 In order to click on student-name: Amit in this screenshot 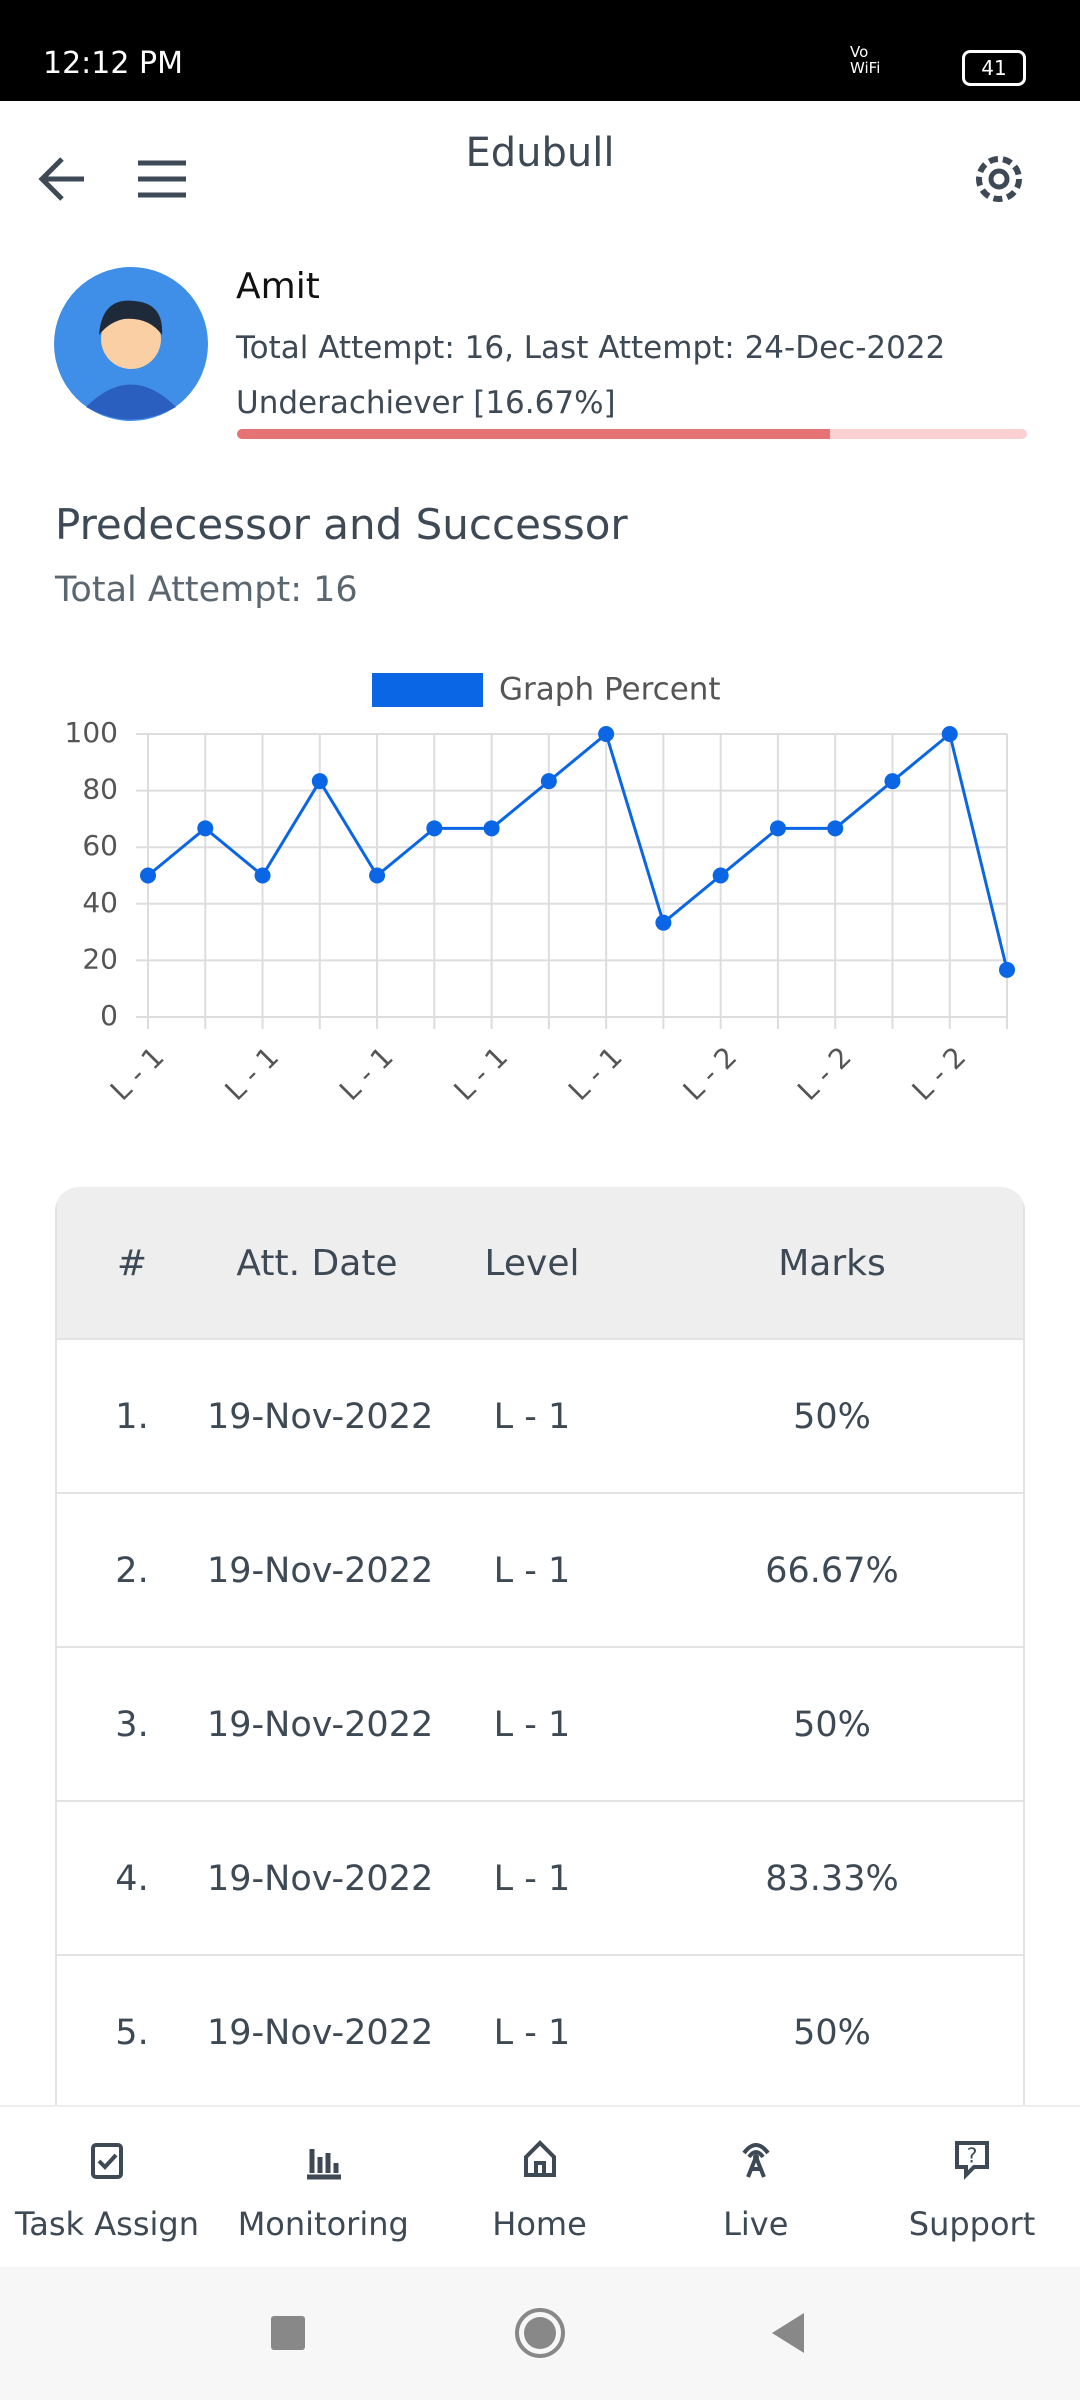, I will do `click(278, 286)`.